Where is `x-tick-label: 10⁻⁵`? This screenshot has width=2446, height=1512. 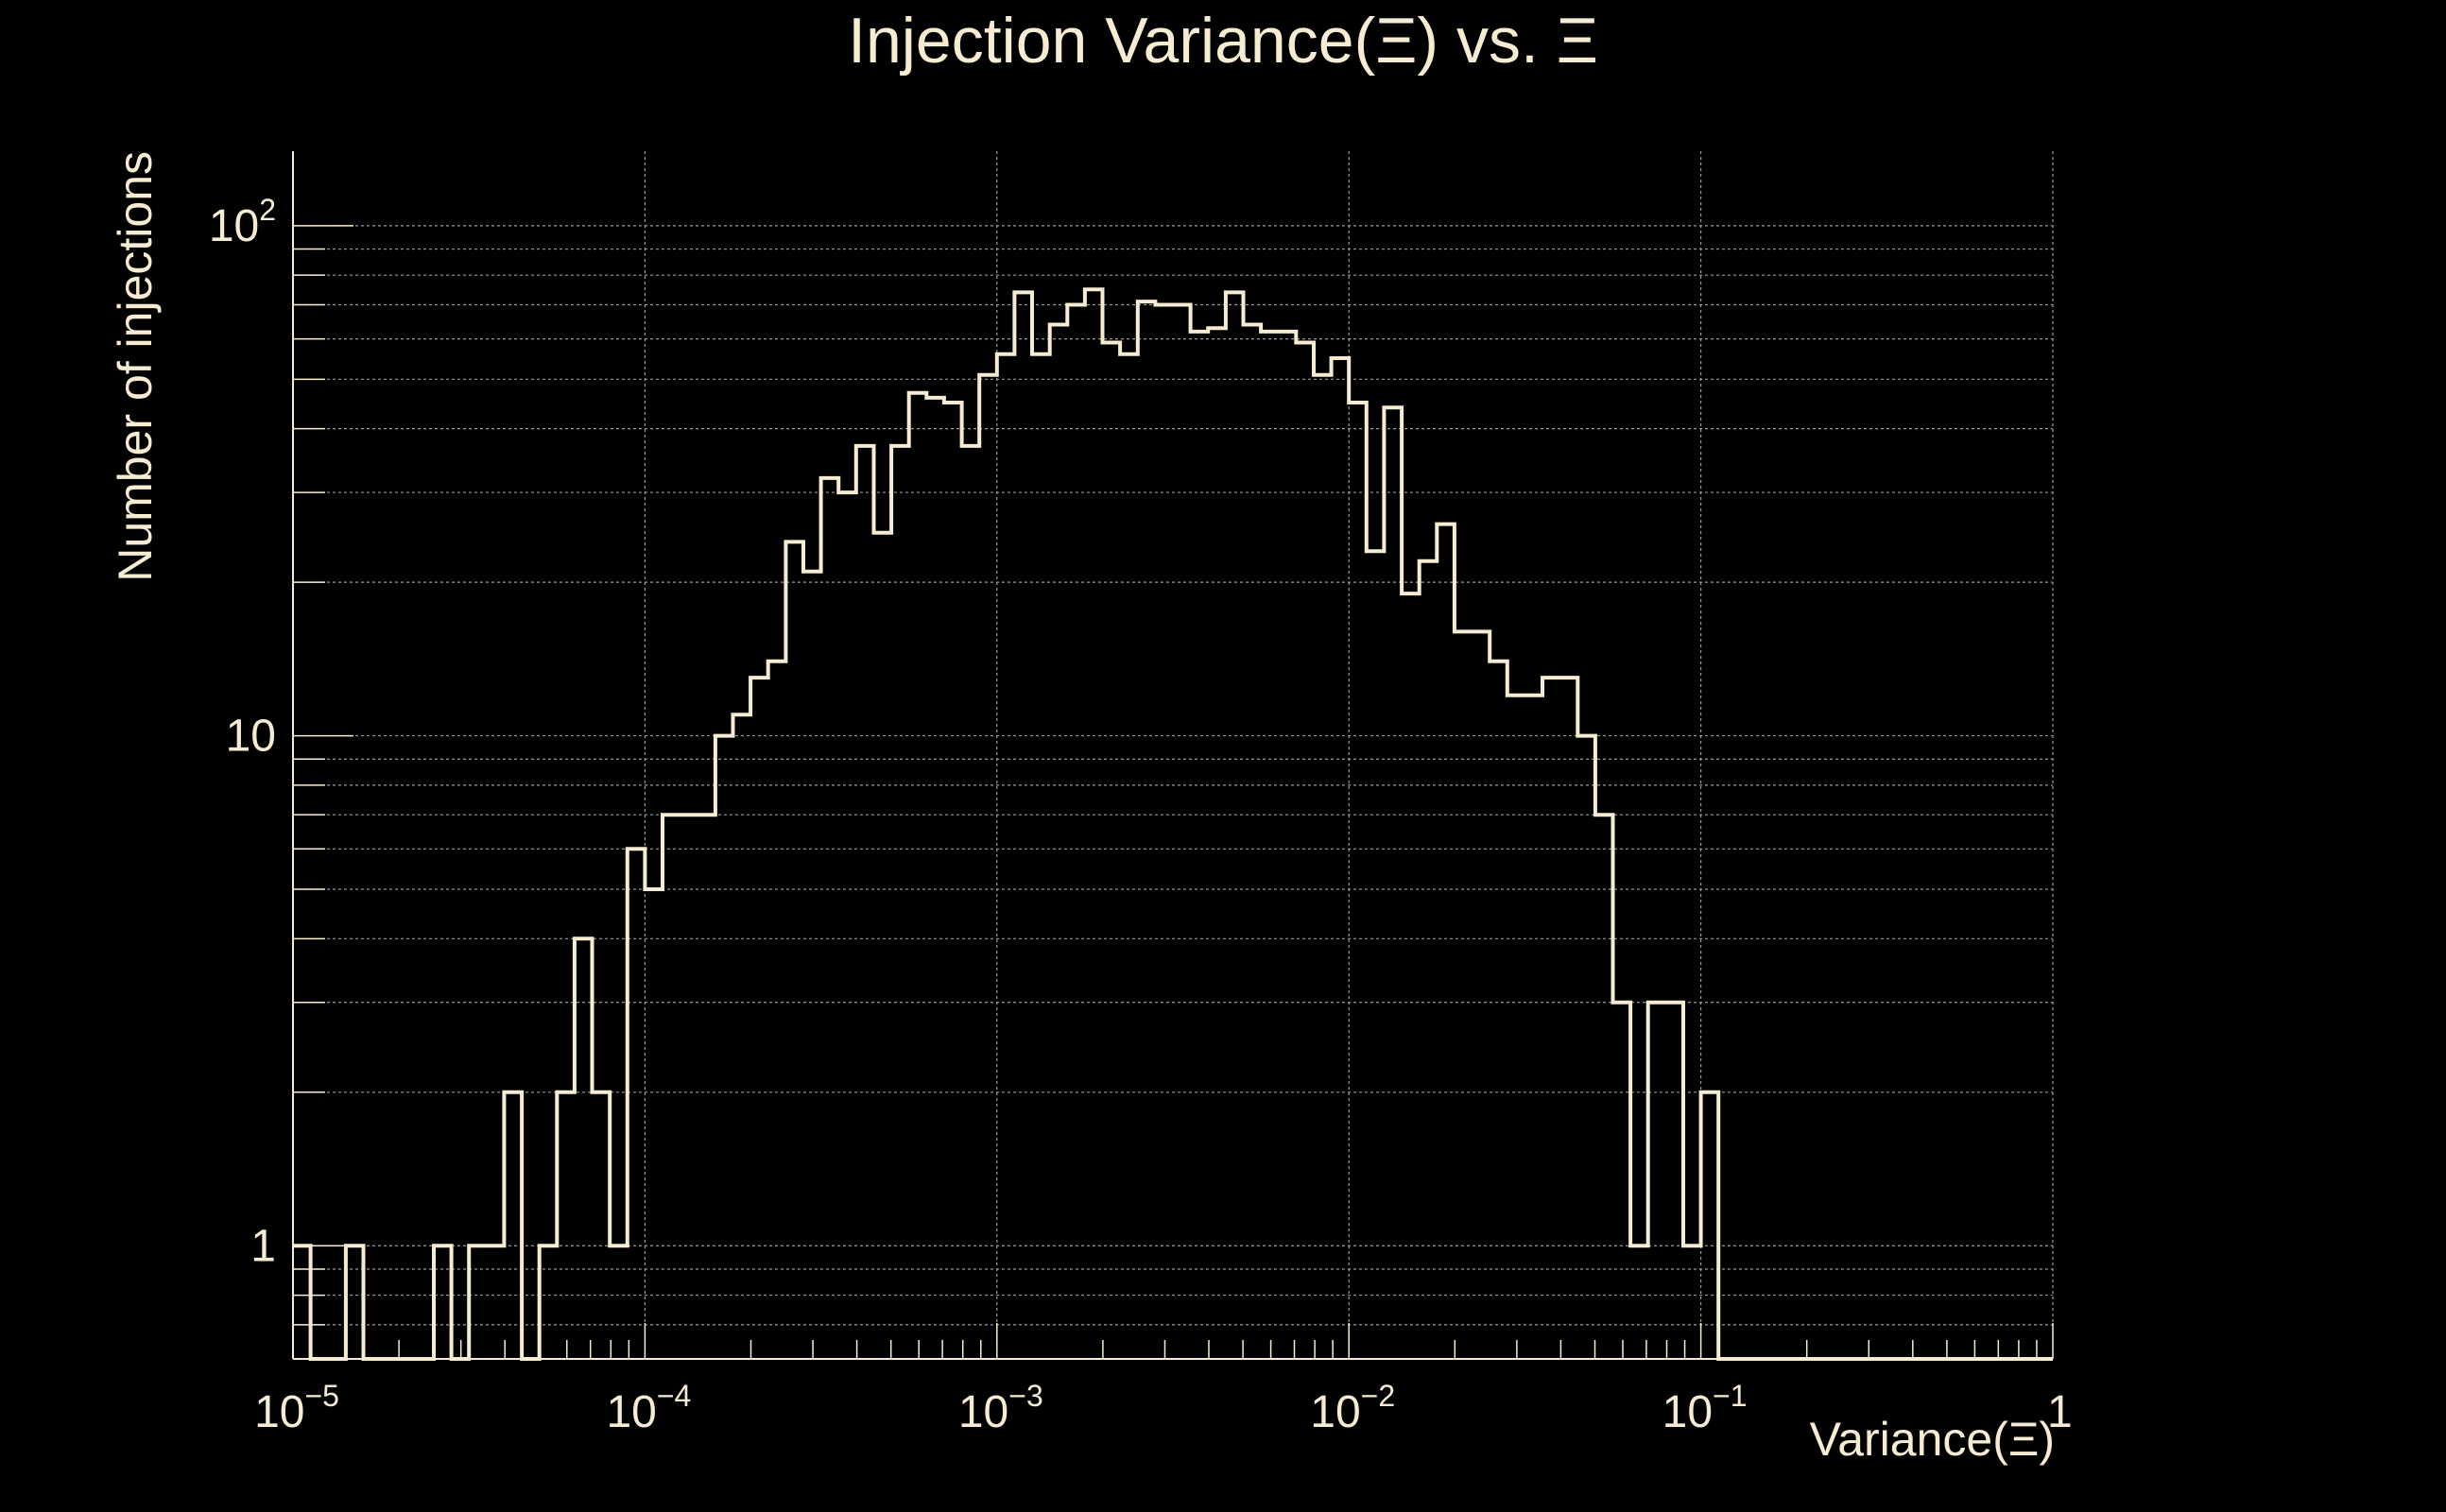
x-tick-label: 10⁻⁵ is located at coordinates (296, 1408).